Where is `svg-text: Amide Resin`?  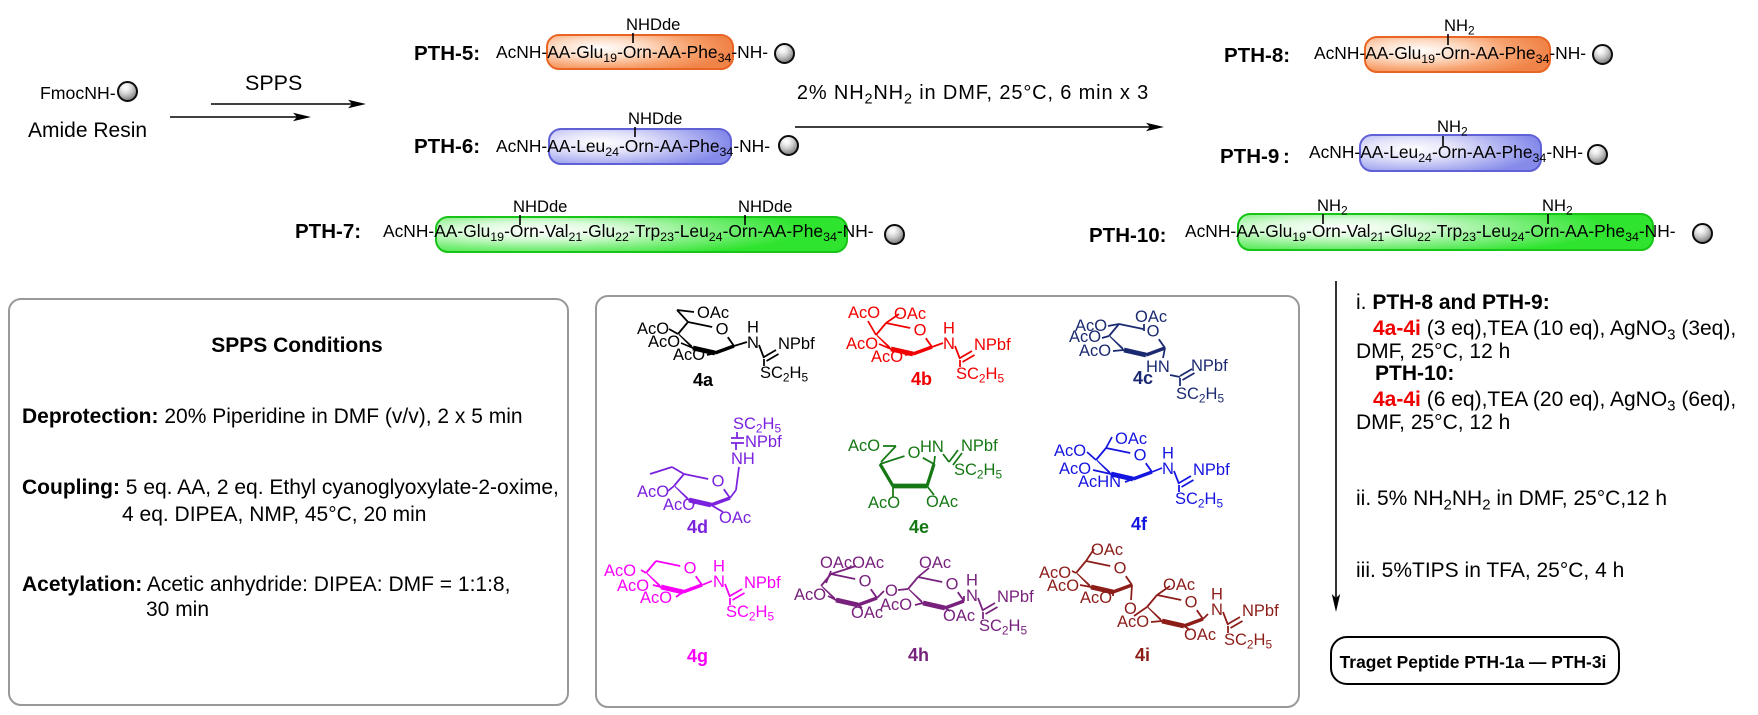
svg-text: Amide Resin is located at coordinates (87, 130).